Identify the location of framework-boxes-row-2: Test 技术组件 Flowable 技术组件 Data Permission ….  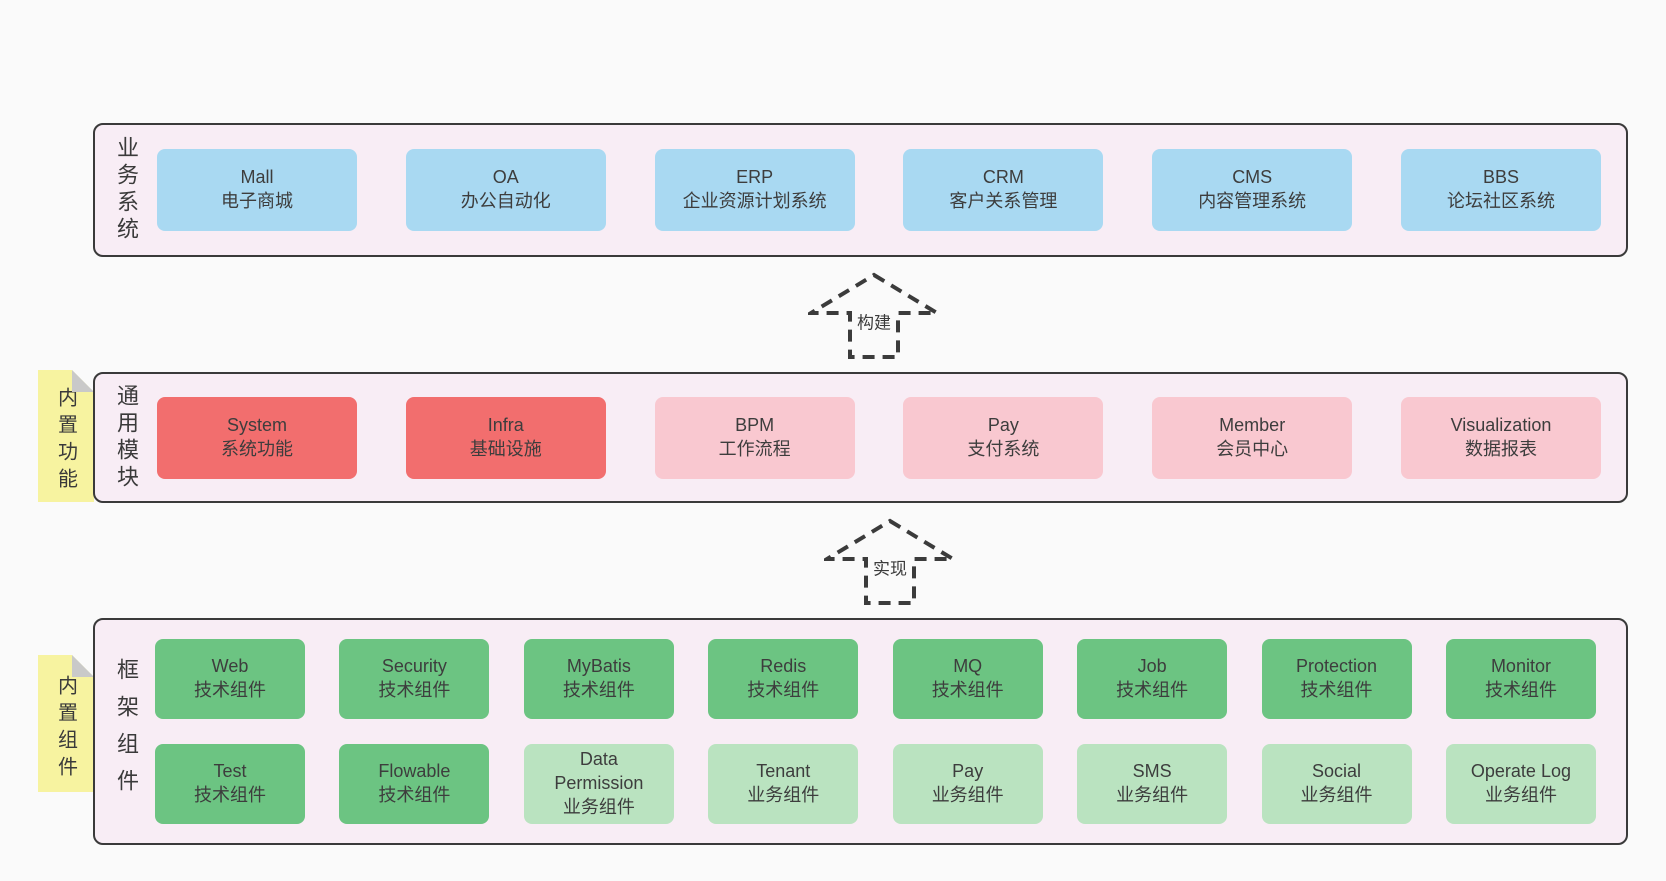
(875, 784).